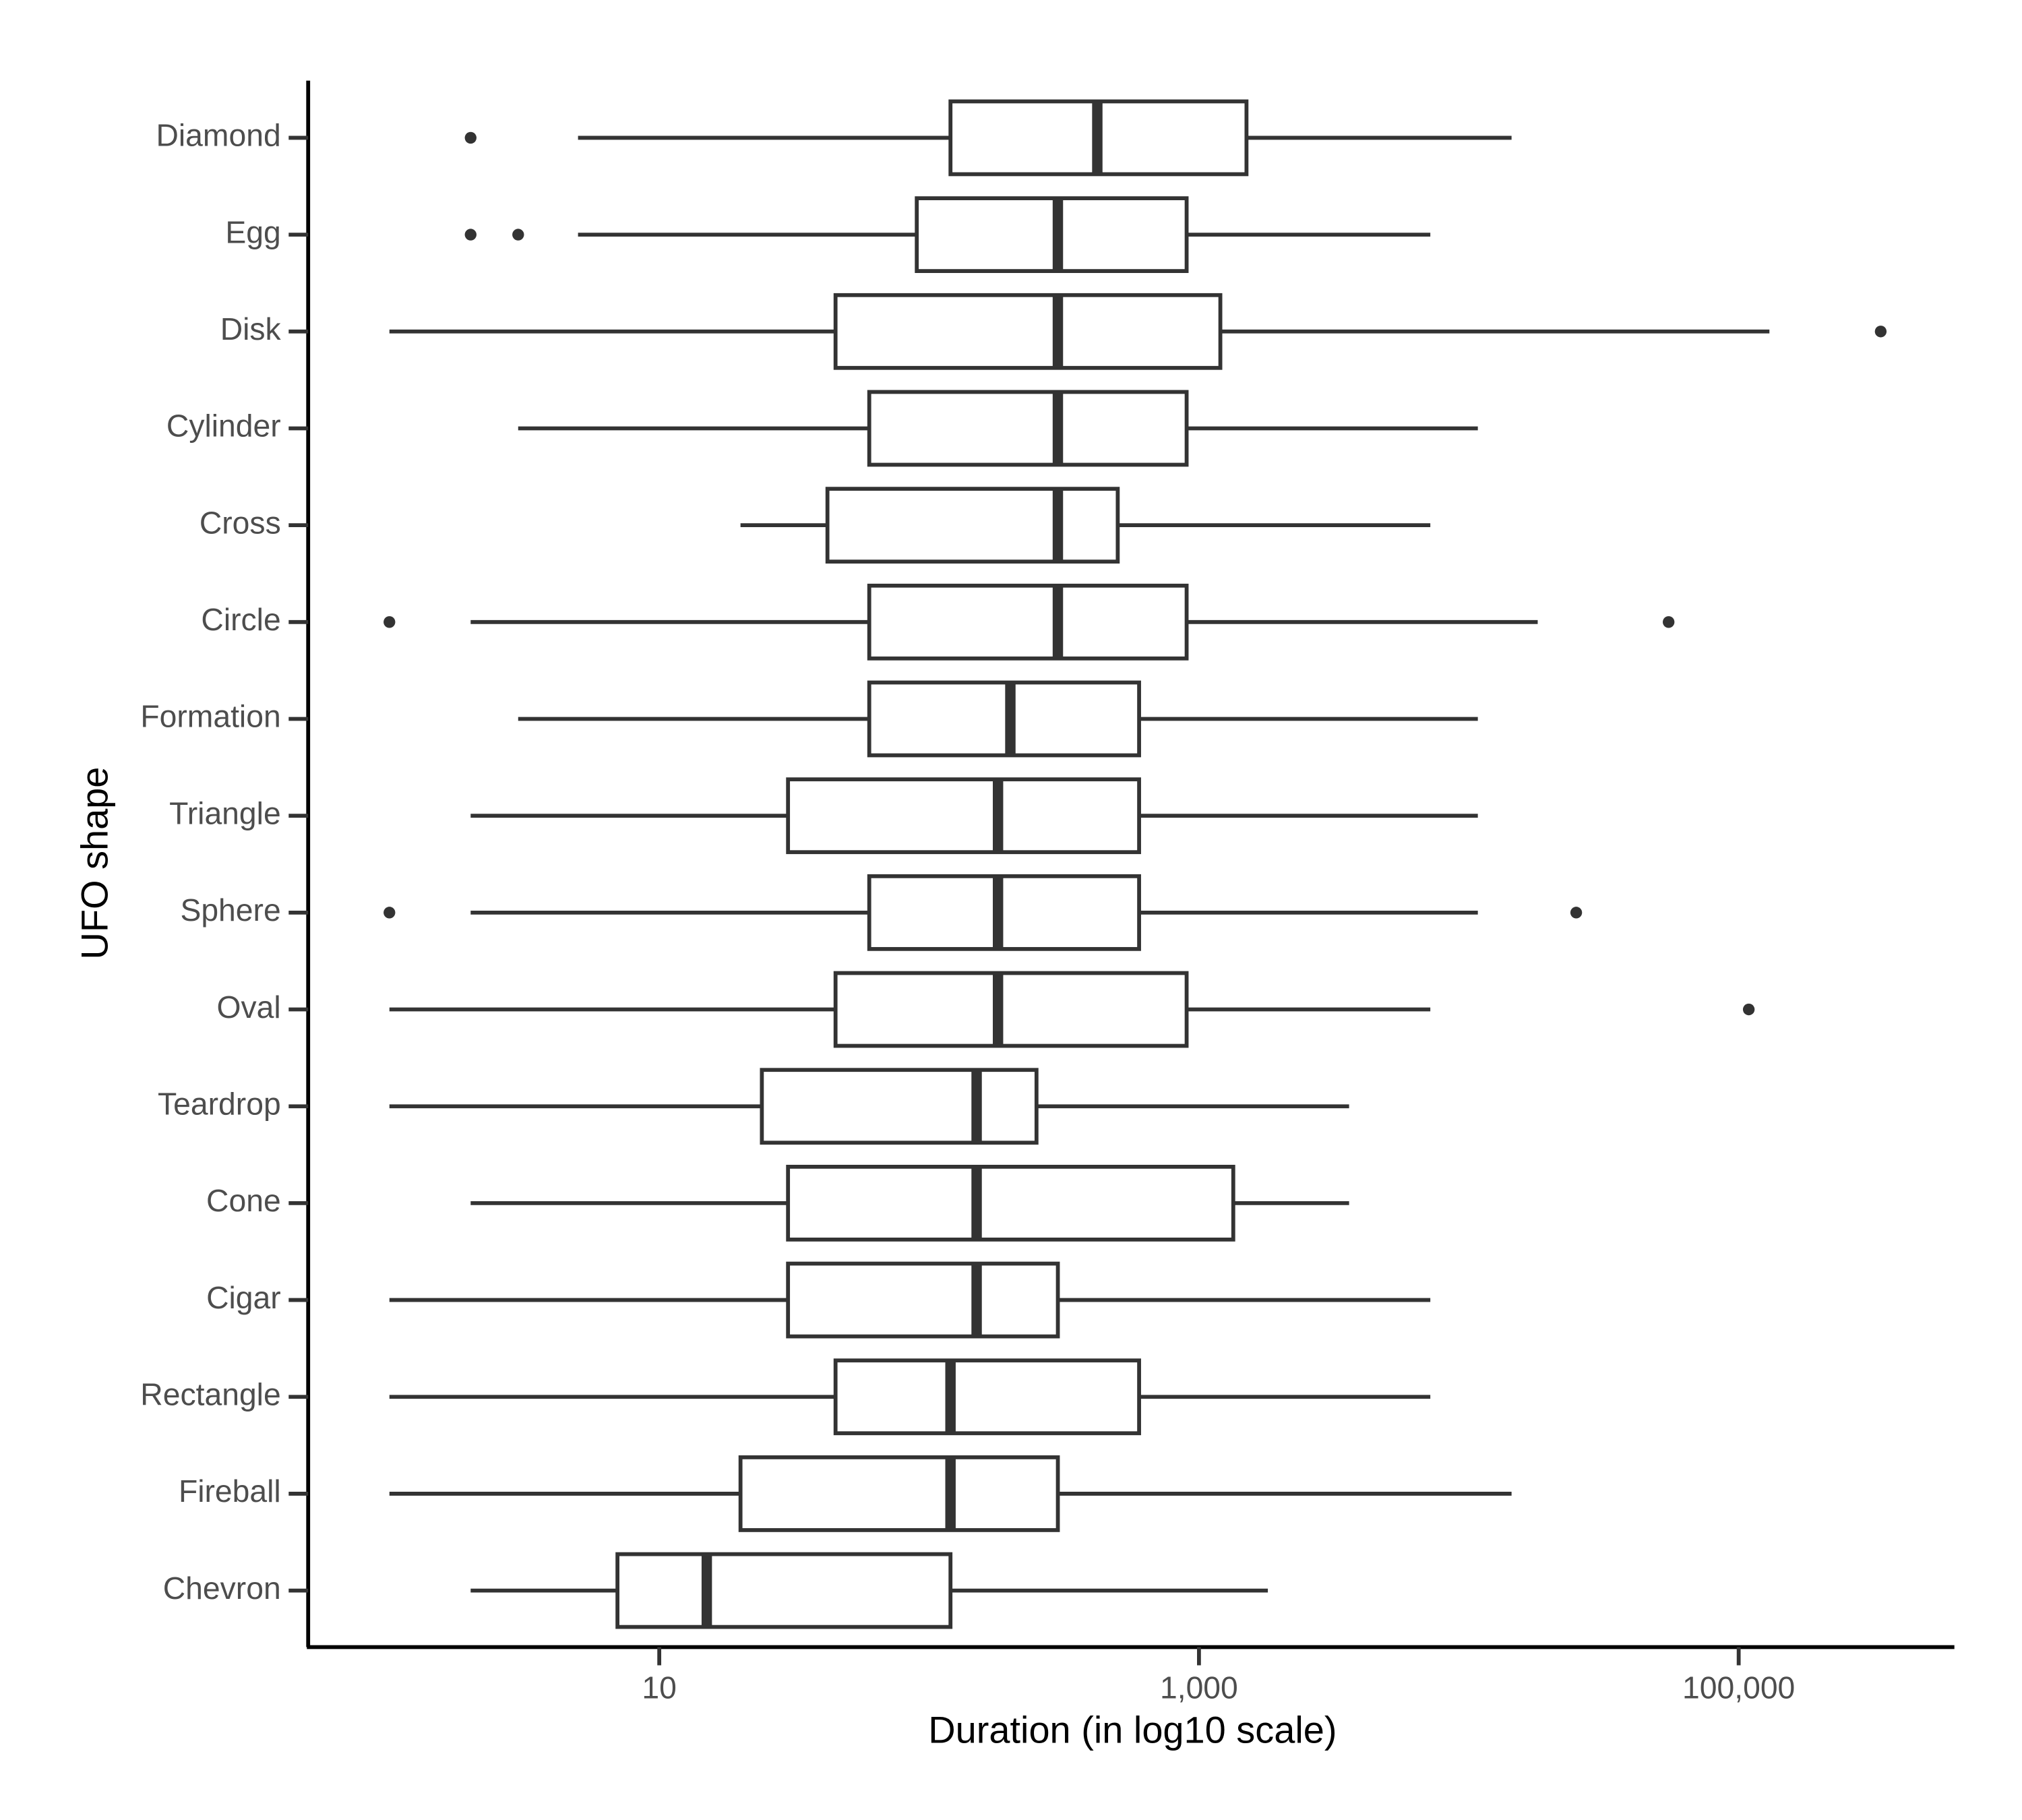  I want to click on x-tick-label: 1,000, so click(1199, 1687).